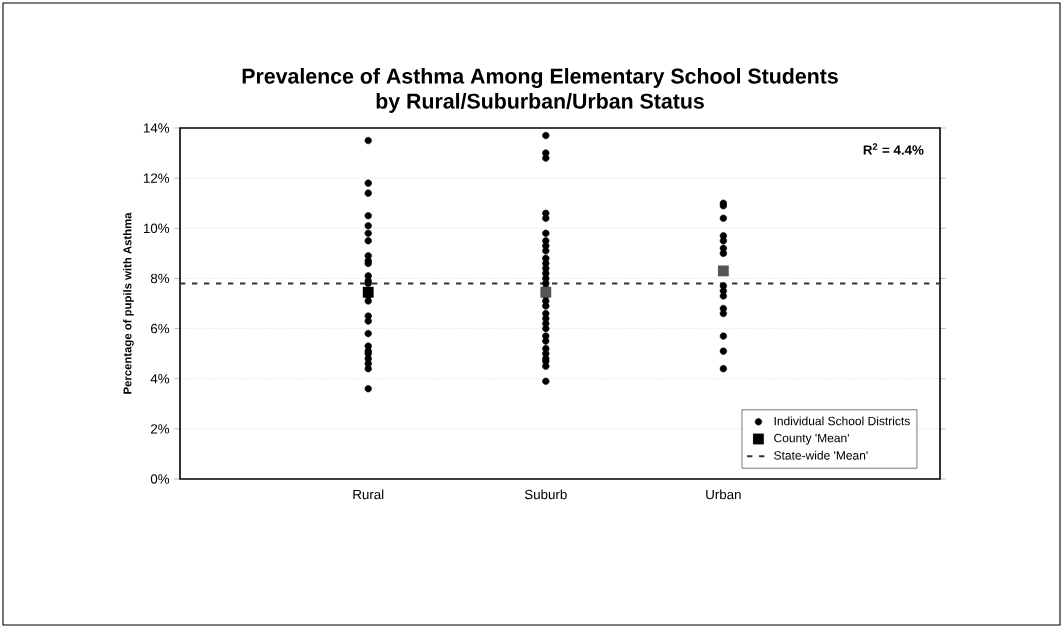 The image size is (1063, 628). What do you see at coordinates (160, 429) in the screenshot?
I see `y-tick-label: 2%` at bounding box center [160, 429].